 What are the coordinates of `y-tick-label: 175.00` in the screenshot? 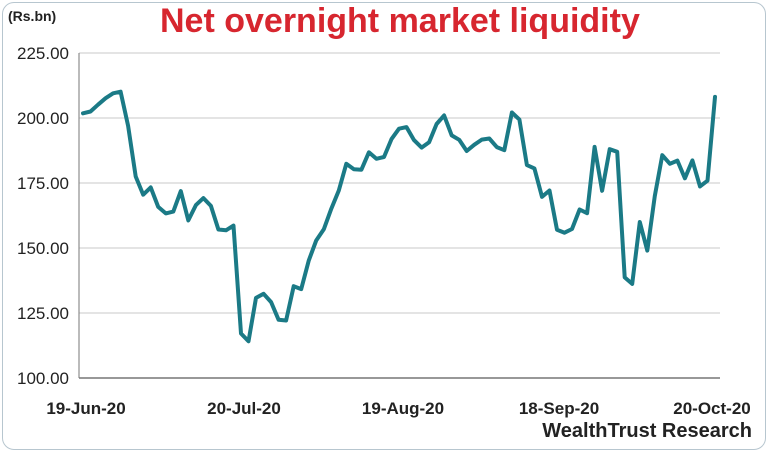 It's located at (43, 183).